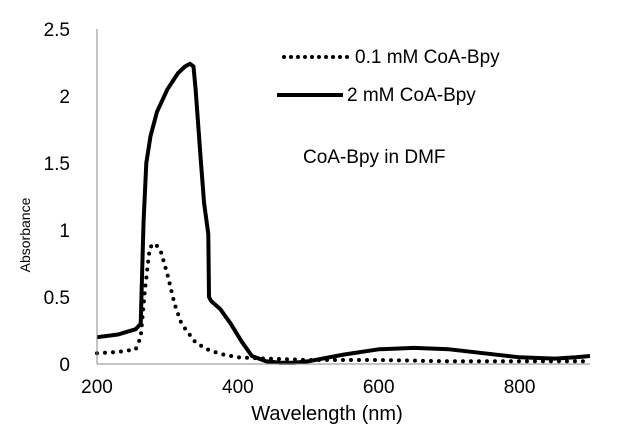 This screenshot has height=428, width=617. Describe the element at coordinates (308, 387) in the screenshot. I see `x-tick-labels: 200 400 600 800` at that location.